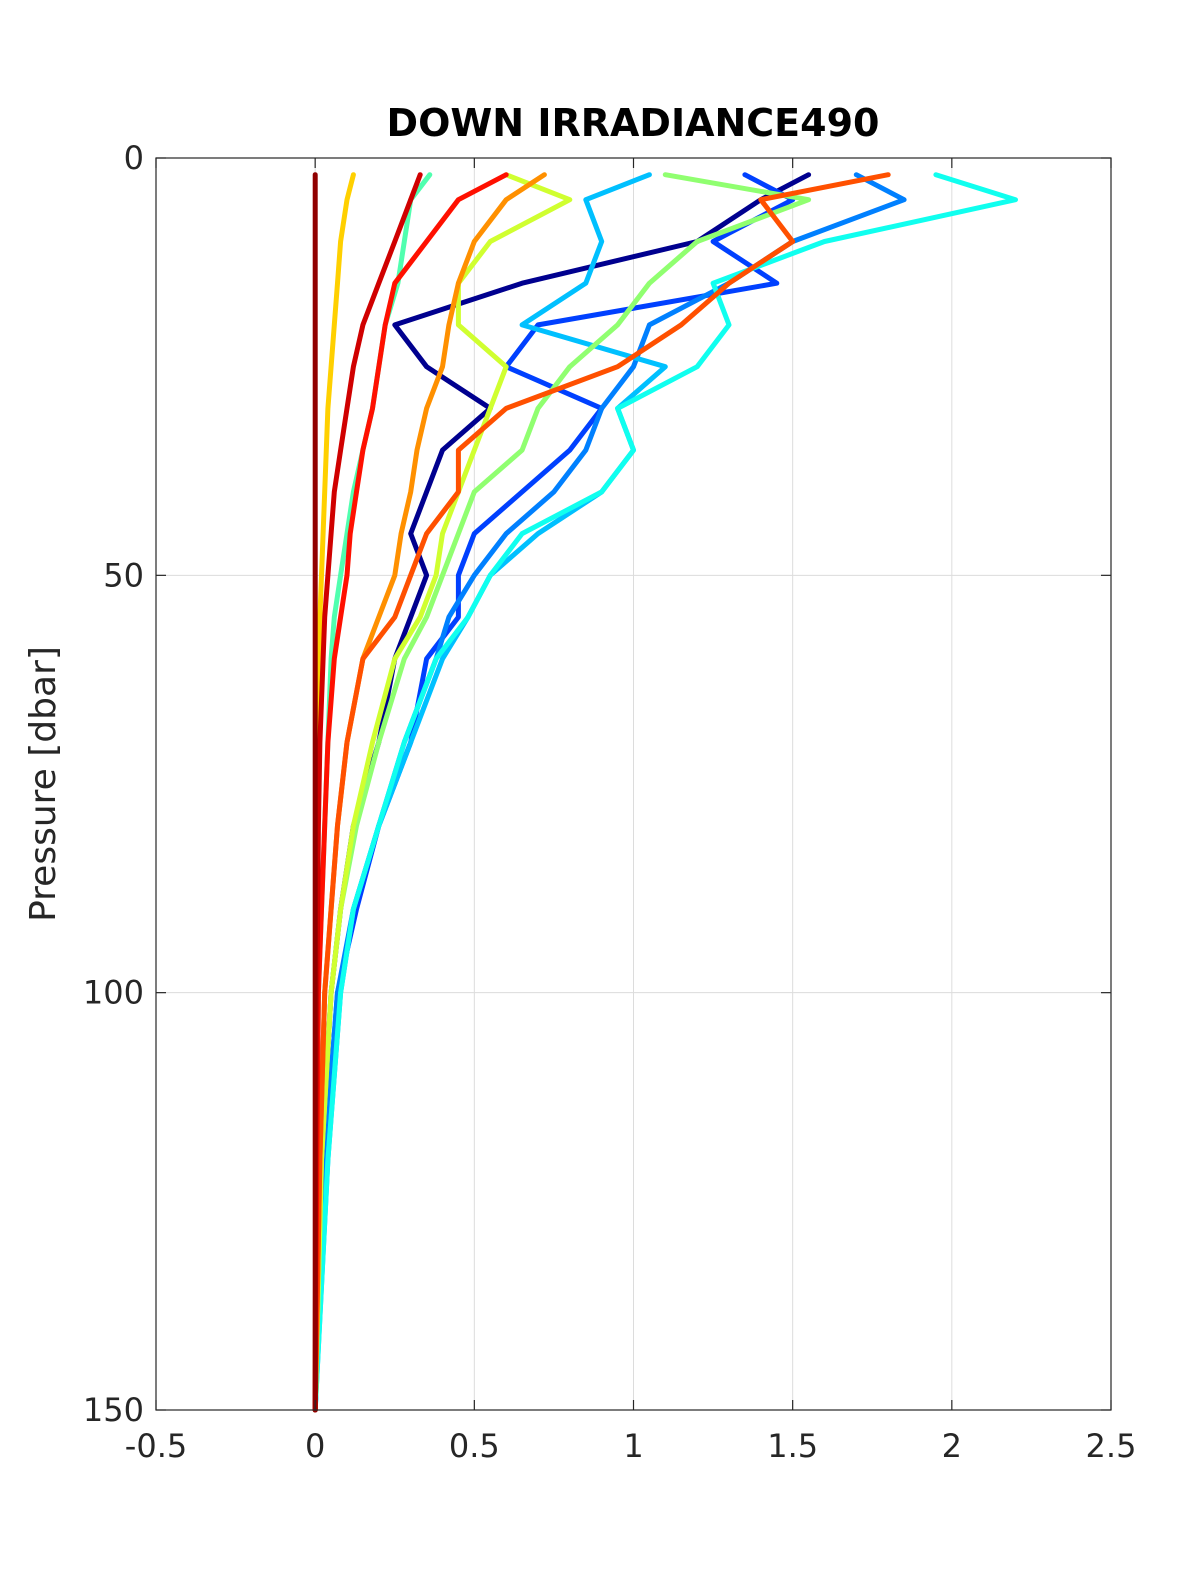 This screenshot has width=1200, height=1575. Describe the element at coordinates (123, 575) in the screenshot. I see `y-tick-label: 50` at that location.